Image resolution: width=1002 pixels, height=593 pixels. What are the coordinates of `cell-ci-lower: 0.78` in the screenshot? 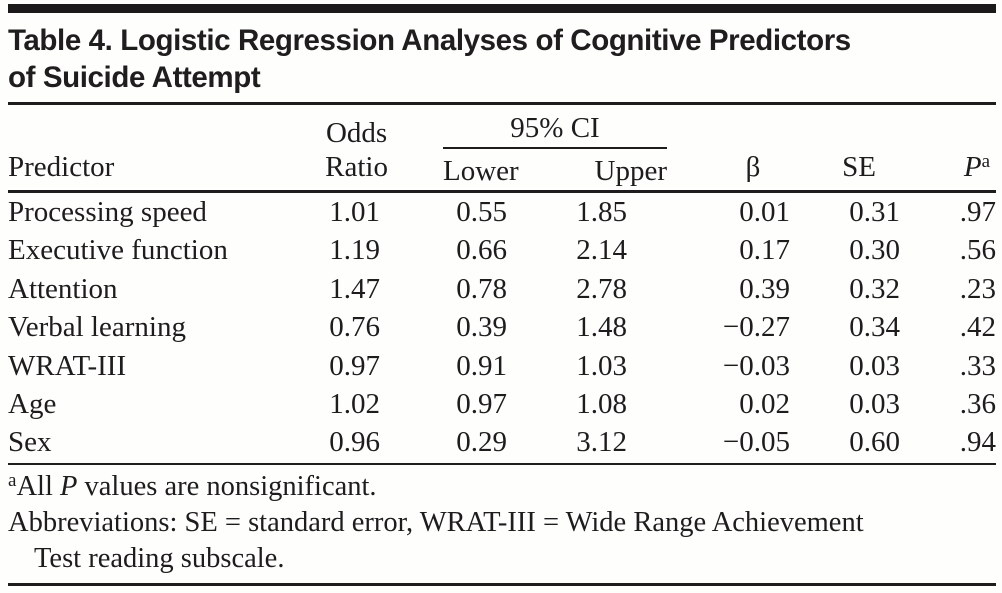 It's located at (481, 288).